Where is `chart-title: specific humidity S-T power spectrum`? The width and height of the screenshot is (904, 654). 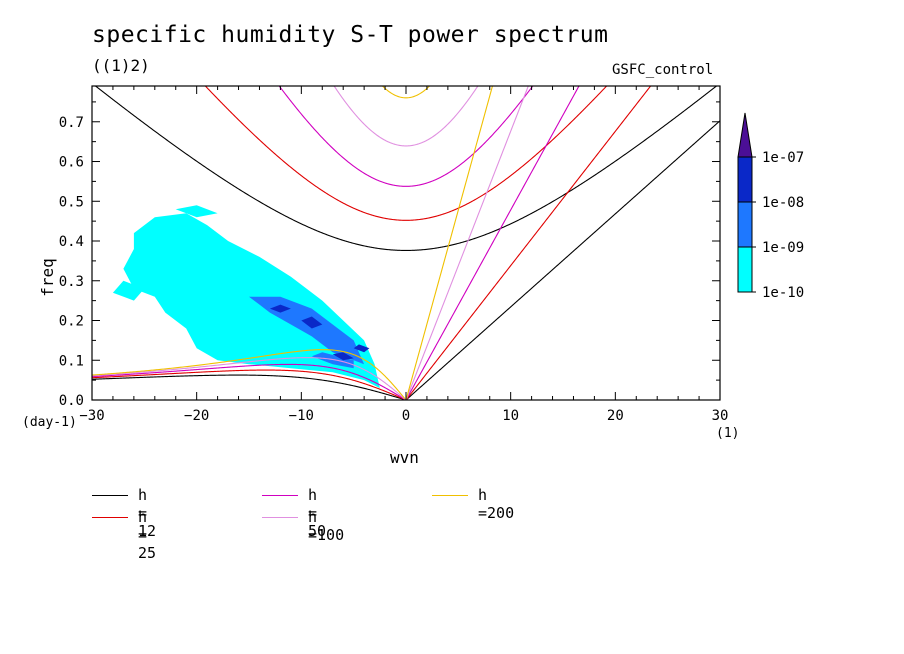 chart-title: specific humidity S-T power spectrum is located at coordinates (350, 35).